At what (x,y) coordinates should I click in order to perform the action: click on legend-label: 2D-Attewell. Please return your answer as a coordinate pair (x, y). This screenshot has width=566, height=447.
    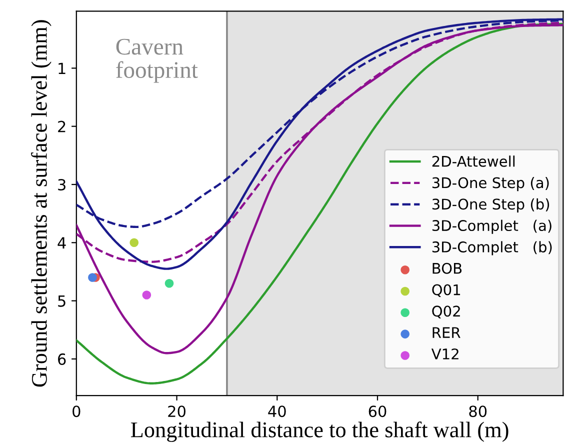
    Looking at the image, I should click on (473, 161).